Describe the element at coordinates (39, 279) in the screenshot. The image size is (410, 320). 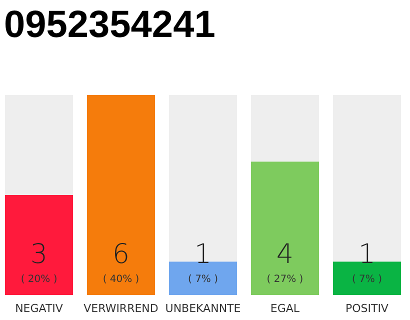
I see `annotation: ( 20% )` at that location.